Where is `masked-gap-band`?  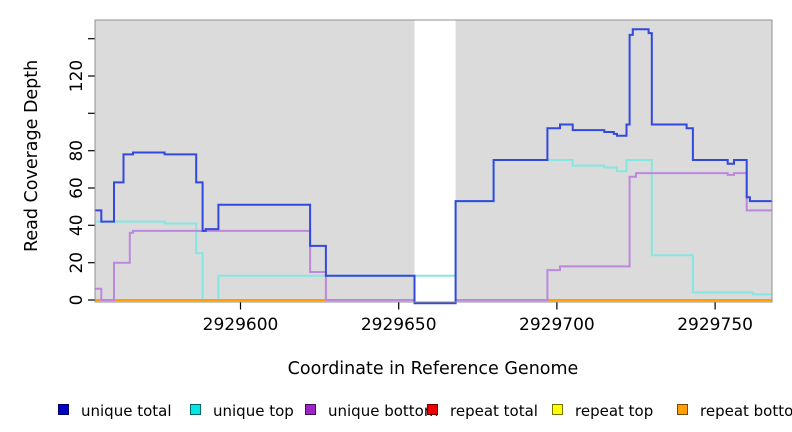
masked-gap-band is located at coordinates (435, 161).